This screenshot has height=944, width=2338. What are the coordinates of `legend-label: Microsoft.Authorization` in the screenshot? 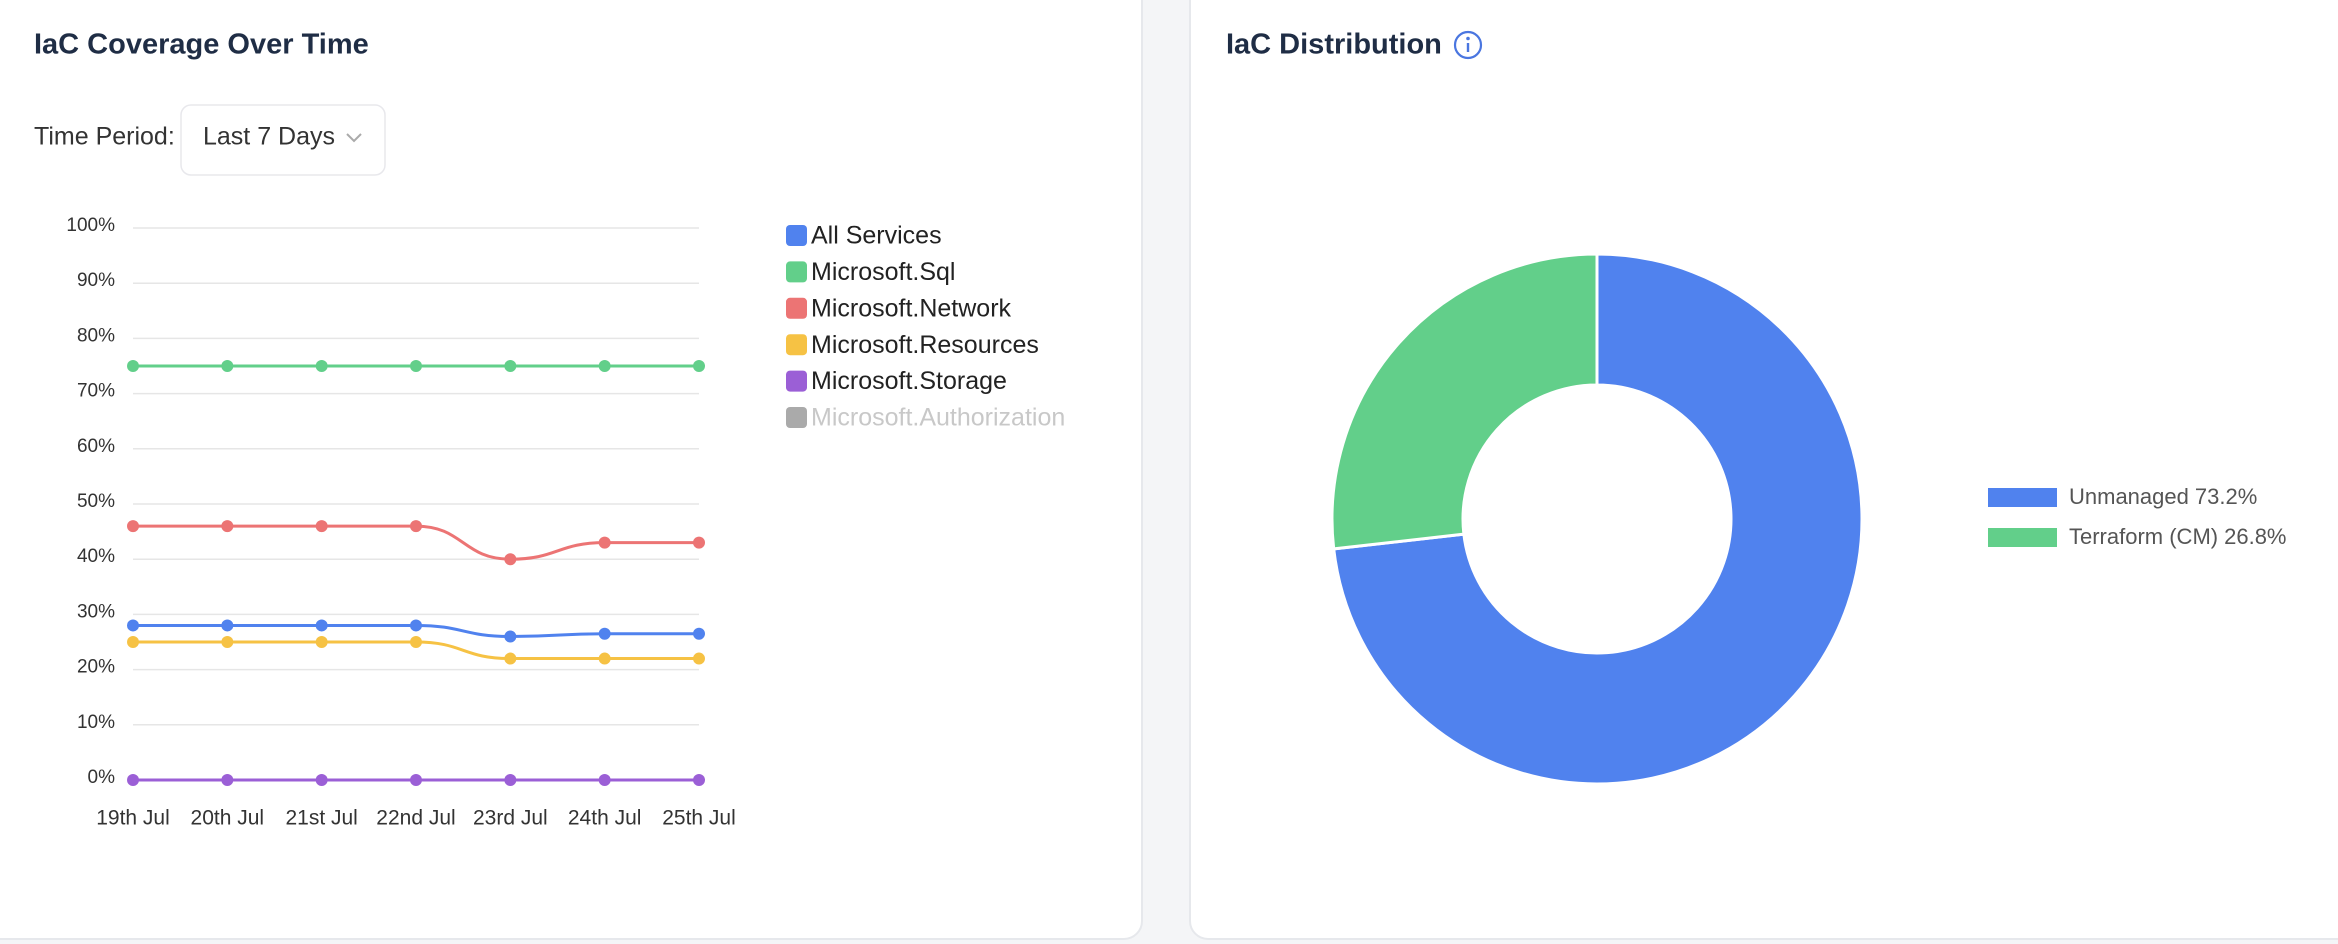 It's located at (938, 418).